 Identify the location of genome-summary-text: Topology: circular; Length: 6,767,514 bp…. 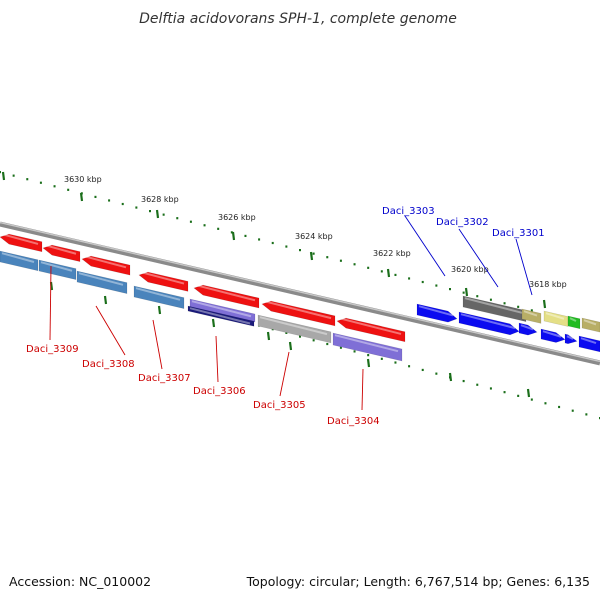
(418, 581).